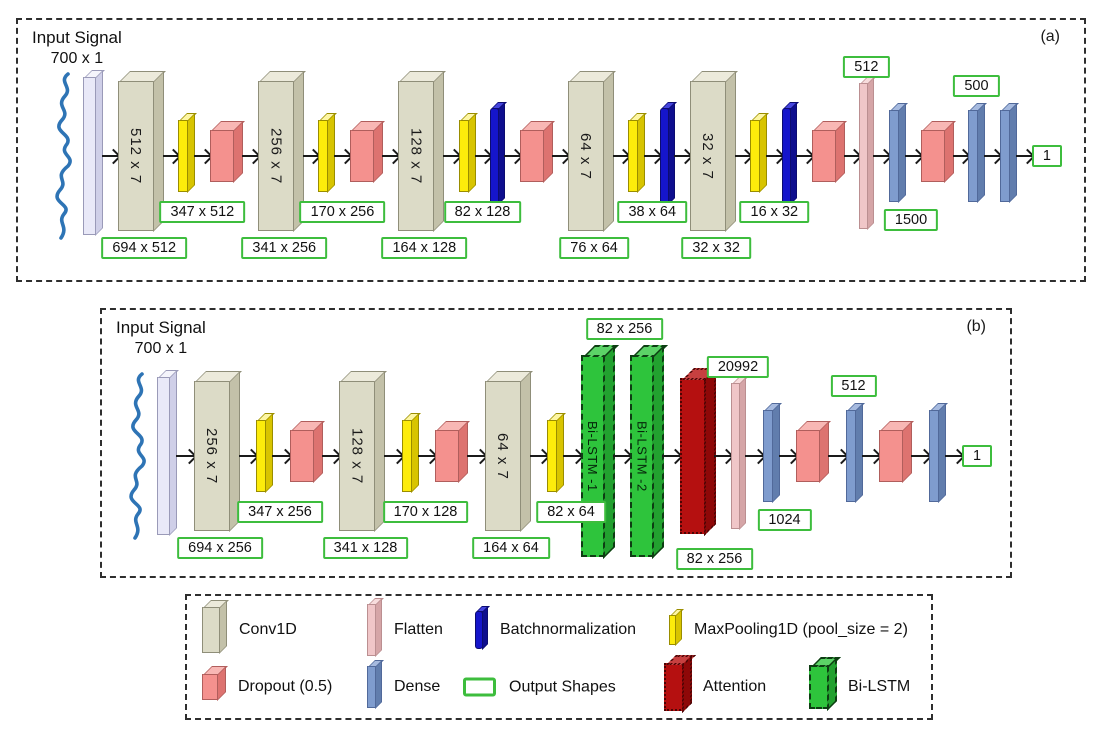  I want to click on conv1d-block: 512 x 7, so click(135, 156).